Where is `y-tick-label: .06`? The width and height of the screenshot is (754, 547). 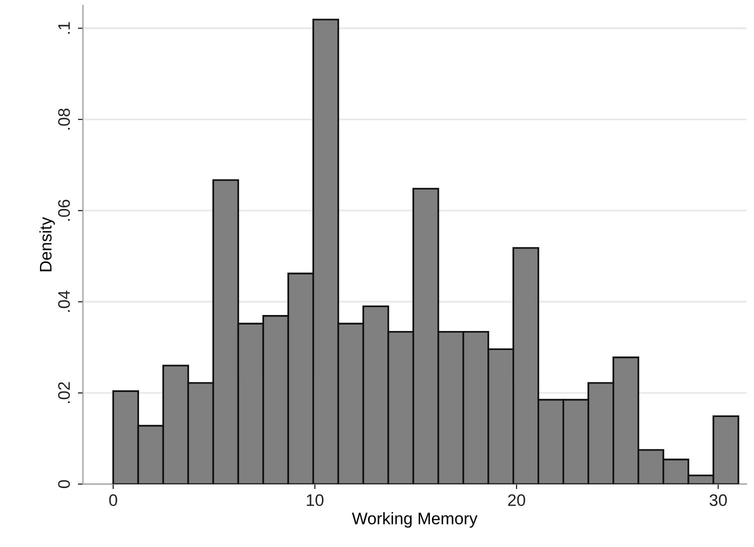 y-tick-label: .06 is located at coordinates (64, 210).